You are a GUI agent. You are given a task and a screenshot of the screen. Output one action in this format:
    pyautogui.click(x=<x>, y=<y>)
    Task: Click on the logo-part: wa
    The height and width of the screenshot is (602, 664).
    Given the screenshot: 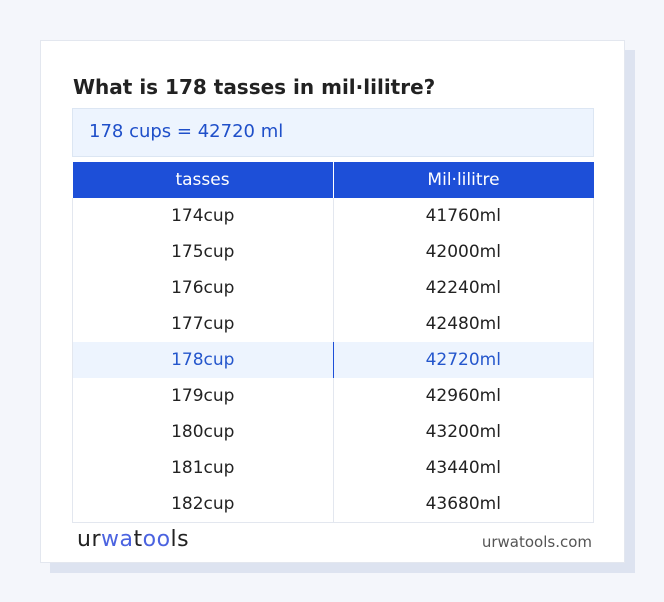 What is the action you would take?
    pyautogui.click(x=117, y=539)
    